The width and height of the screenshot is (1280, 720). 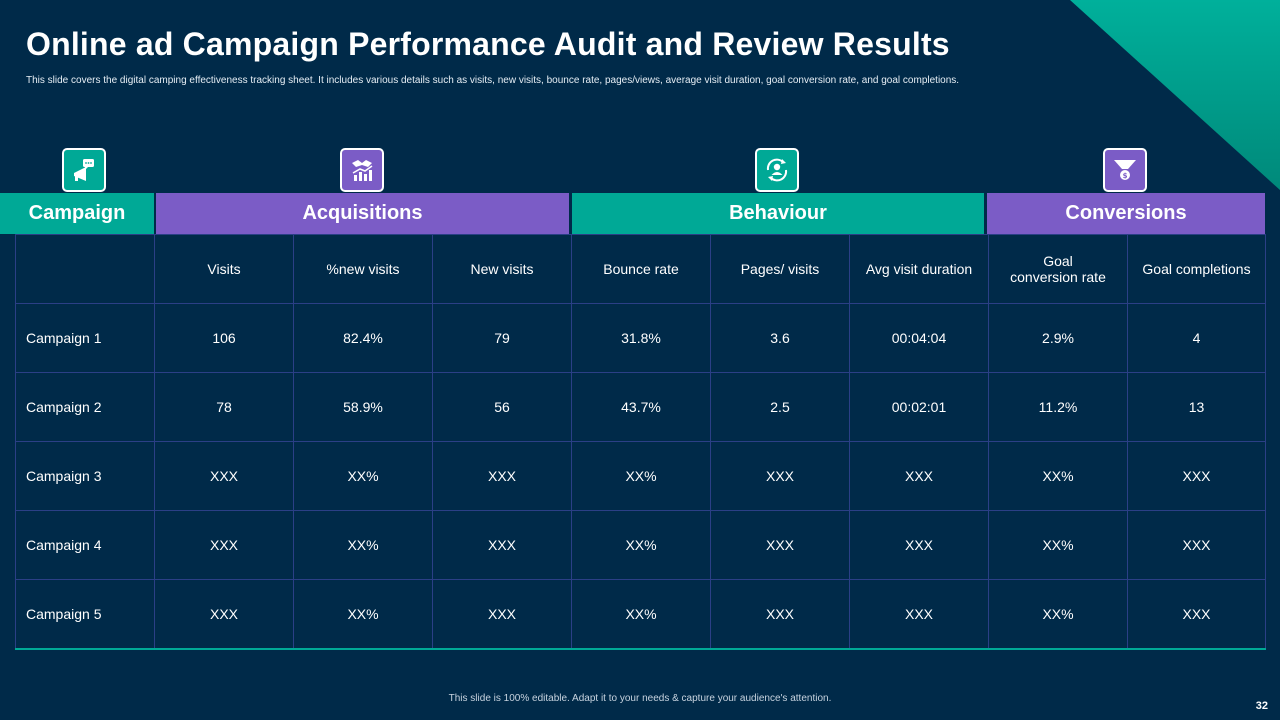 What do you see at coordinates (85, 545) in the screenshot?
I see `campaign-name-cell: Campaign 4` at bounding box center [85, 545].